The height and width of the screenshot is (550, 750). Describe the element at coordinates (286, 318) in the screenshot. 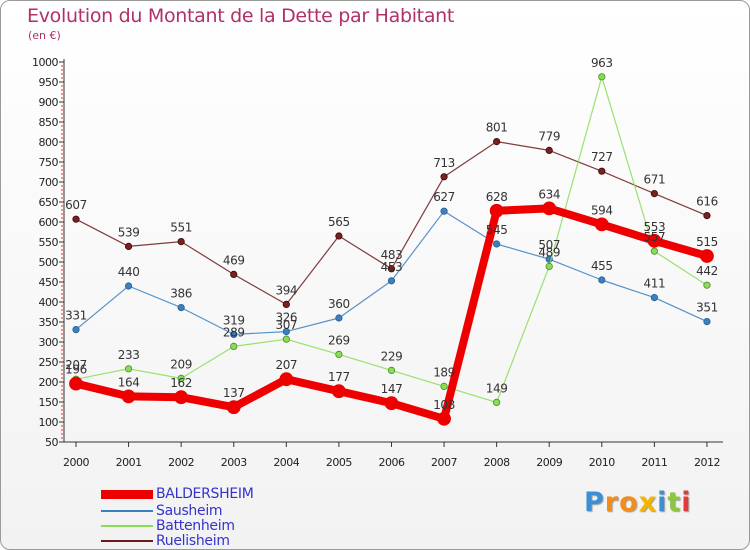

I see `data-label: 326` at that location.